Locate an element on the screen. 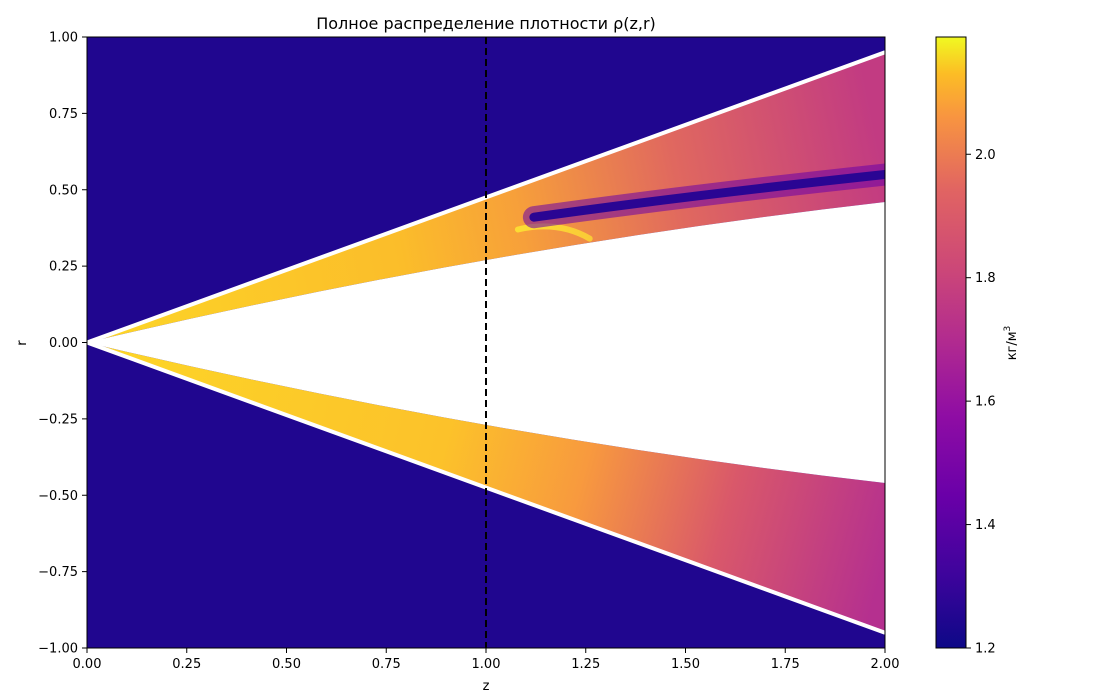  colorbar-ticks: 2.0 1.8 1.6 1.4 1.2 is located at coordinates (981, 402).